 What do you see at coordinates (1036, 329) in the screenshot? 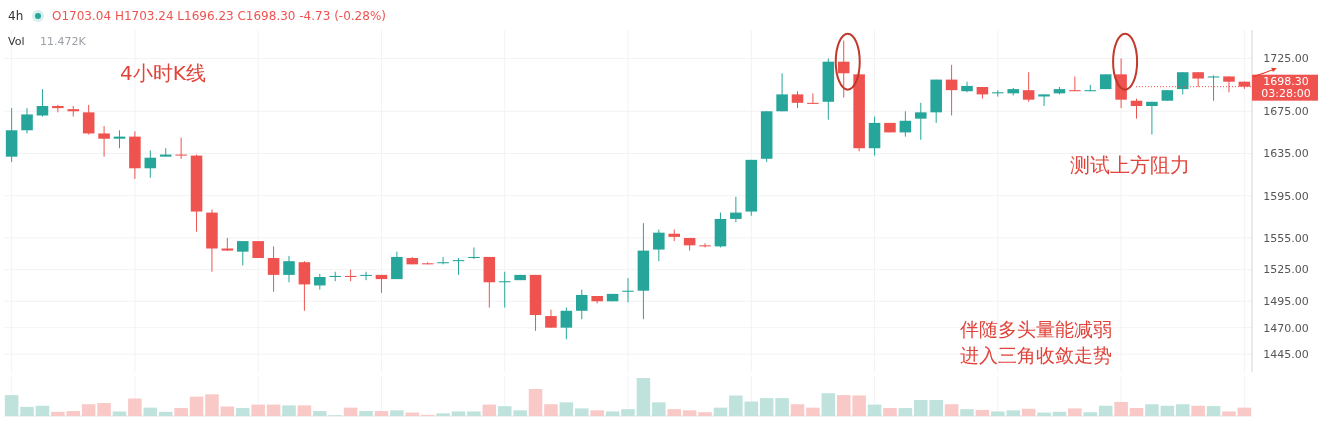
I see `annotation: 伴随多头量能减弱` at bounding box center [1036, 329].